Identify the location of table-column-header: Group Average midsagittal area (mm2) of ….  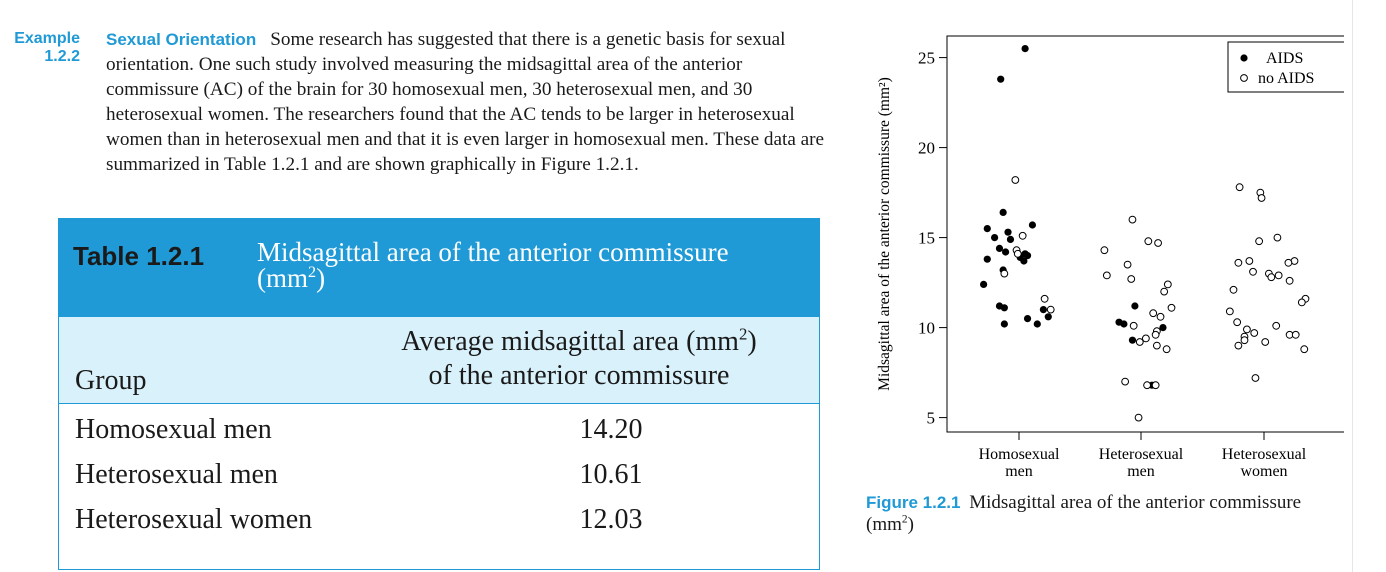
(439, 360).